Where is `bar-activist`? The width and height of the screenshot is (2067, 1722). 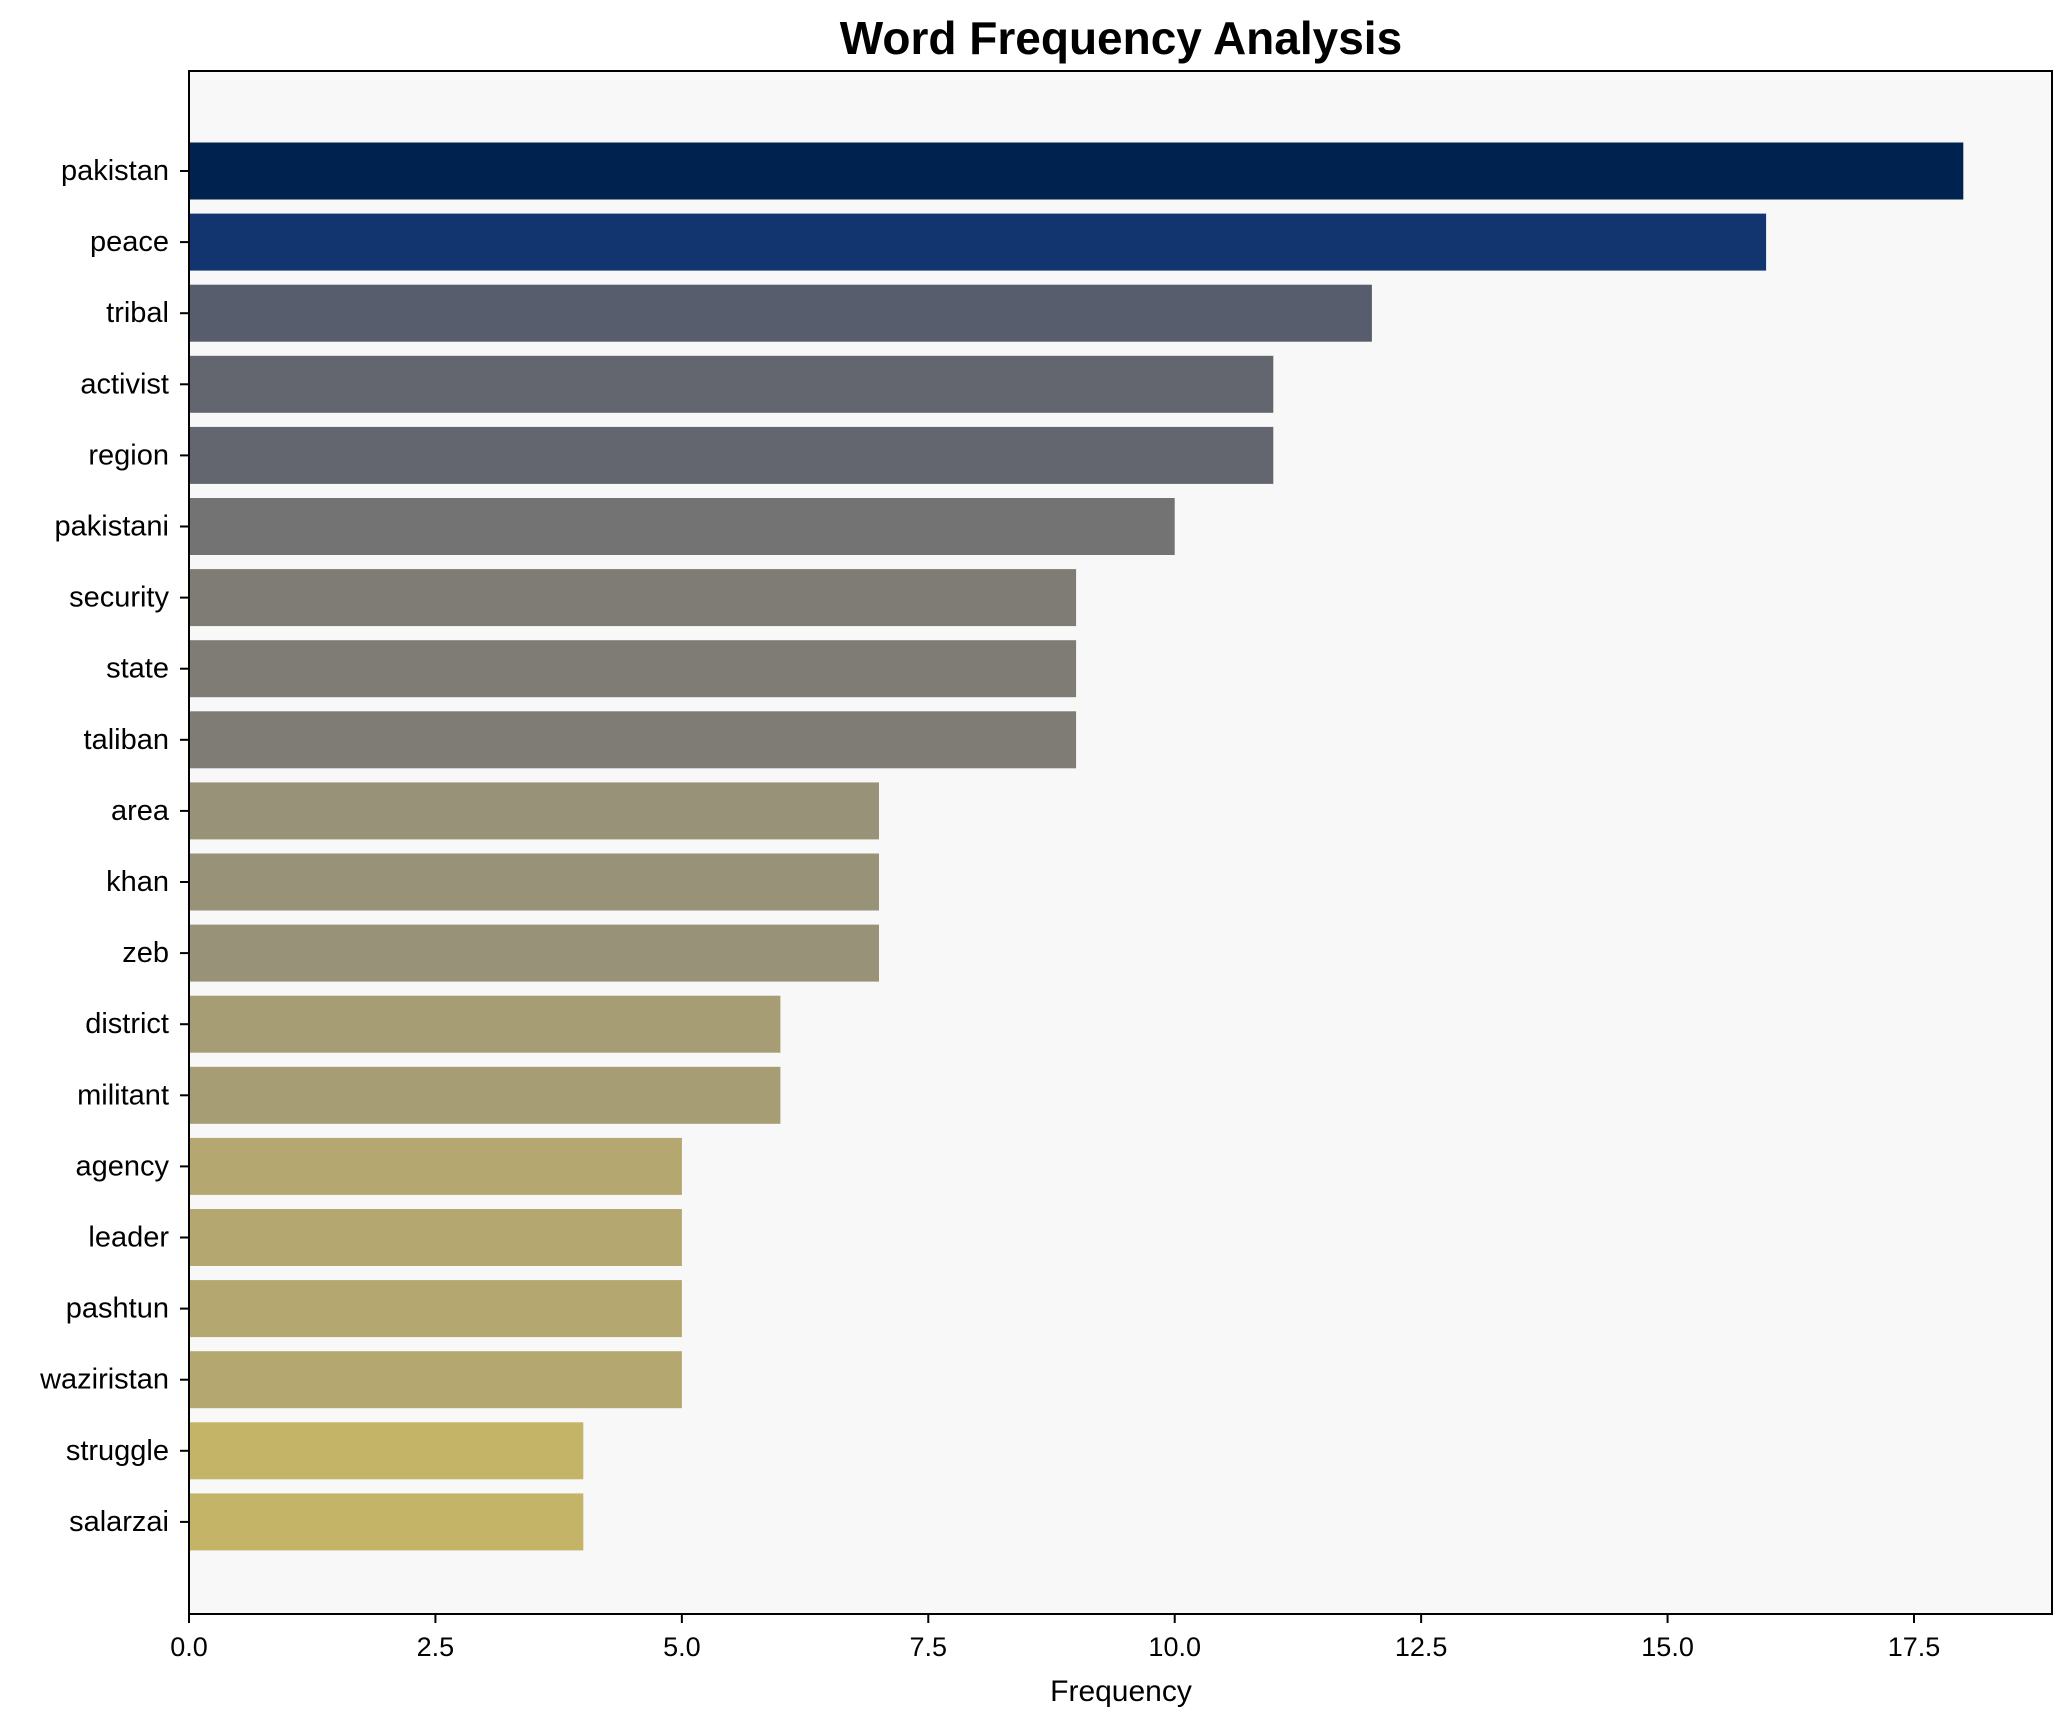 bar-activist is located at coordinates (731, 384).